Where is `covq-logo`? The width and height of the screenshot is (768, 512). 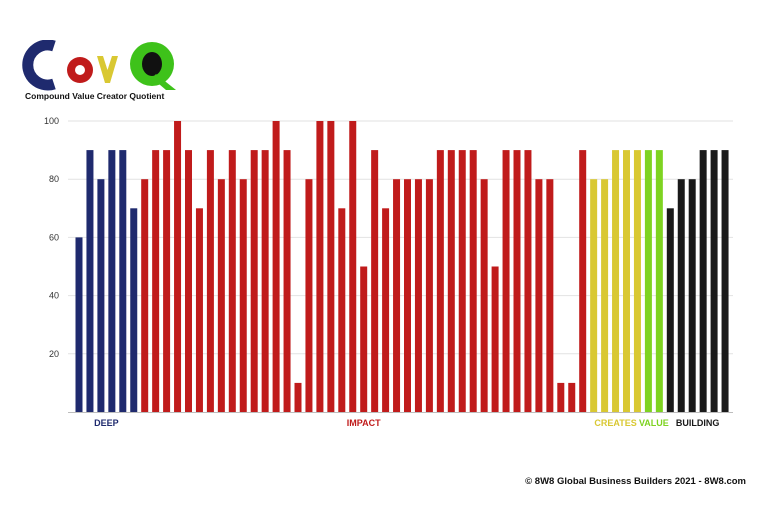
covq-logo is located at coordinates (99, 65).